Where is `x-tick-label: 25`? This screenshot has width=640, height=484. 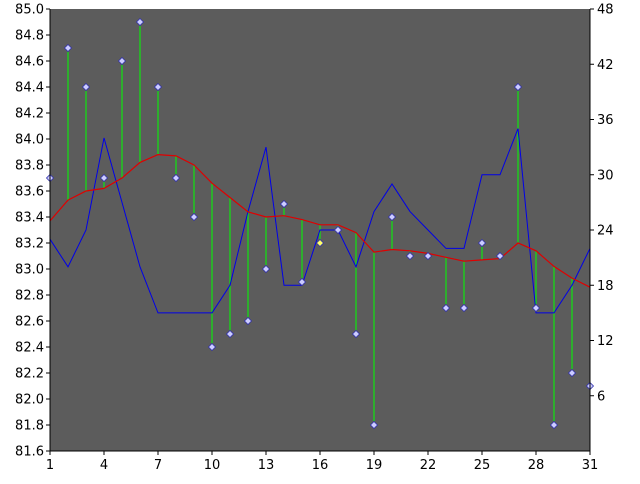 x-tick-label: 25 is located at coordinates (482, 465).